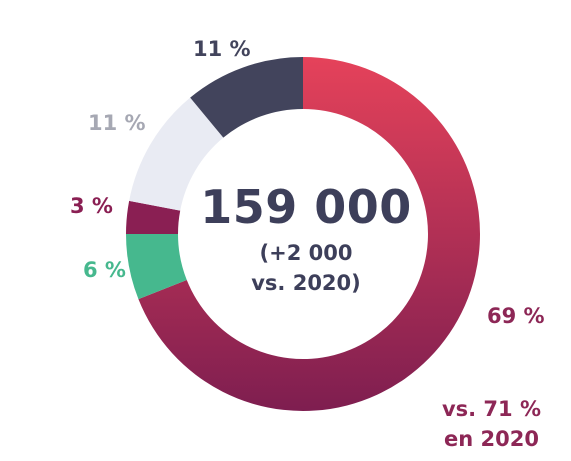 The height and width of the screenshot is (461, 571). I want to click on note-line-2: en 2020, so click(491, 439).